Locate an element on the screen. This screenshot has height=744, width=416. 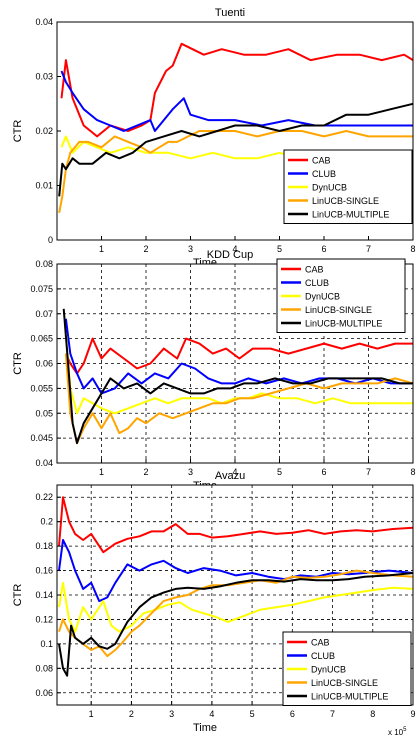
y-tick-label: 0.14 is located at coordinates (44, 595).